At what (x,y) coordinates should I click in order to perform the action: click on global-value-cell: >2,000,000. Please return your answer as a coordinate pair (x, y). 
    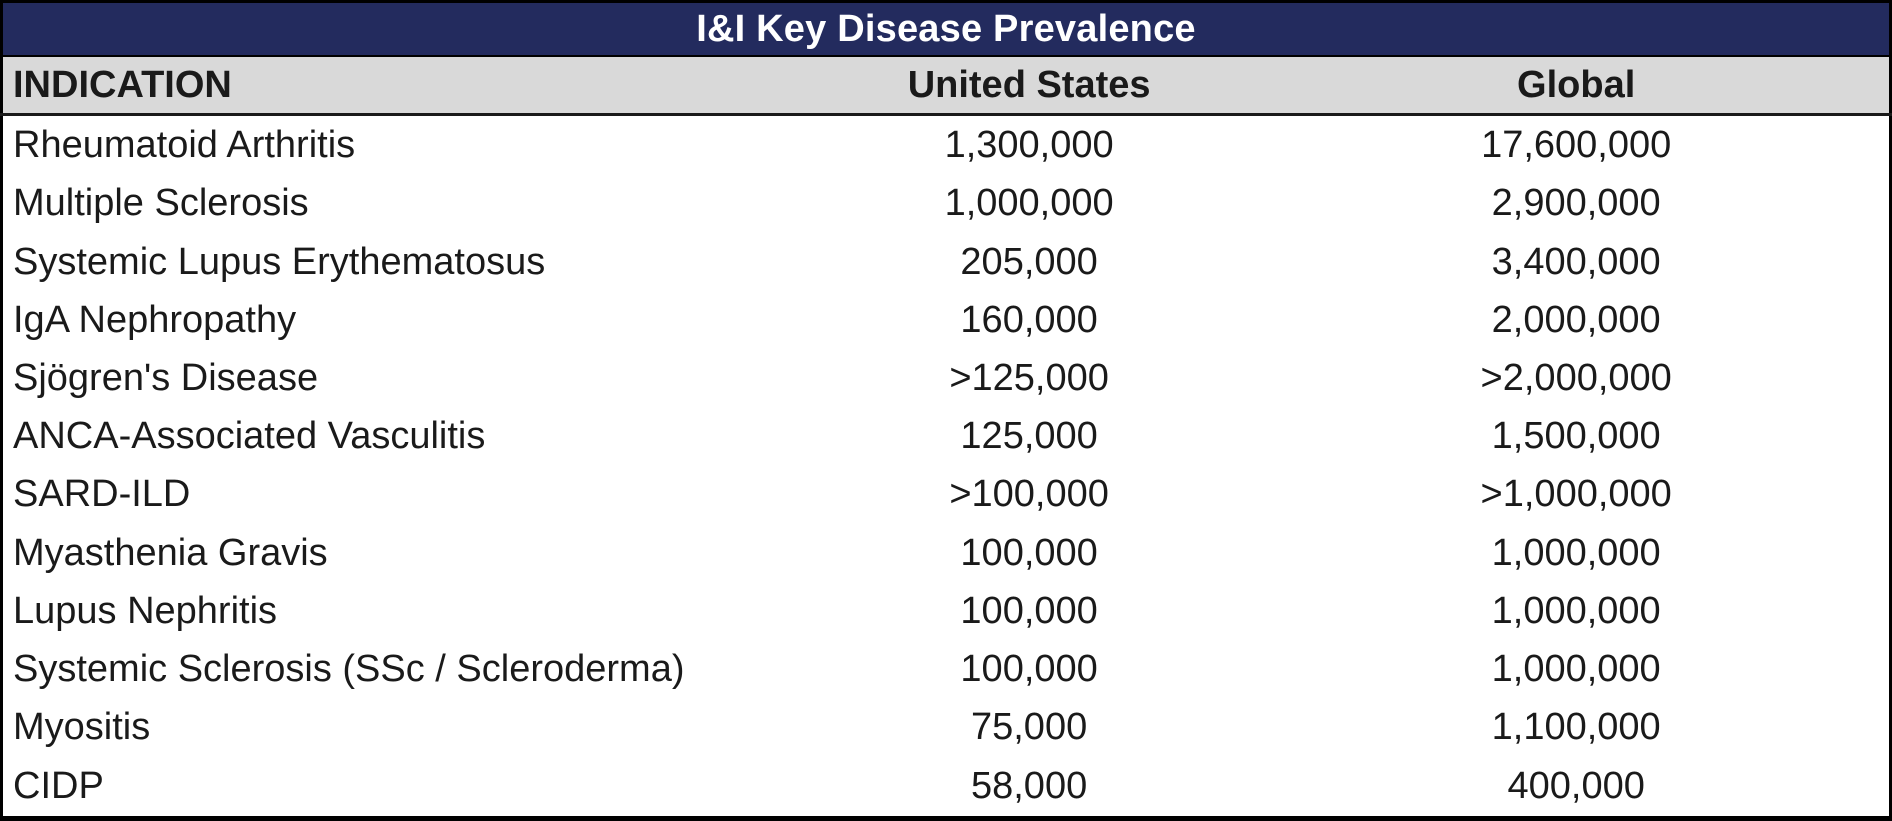
    Looking at the image, I should click on (1577, 378).